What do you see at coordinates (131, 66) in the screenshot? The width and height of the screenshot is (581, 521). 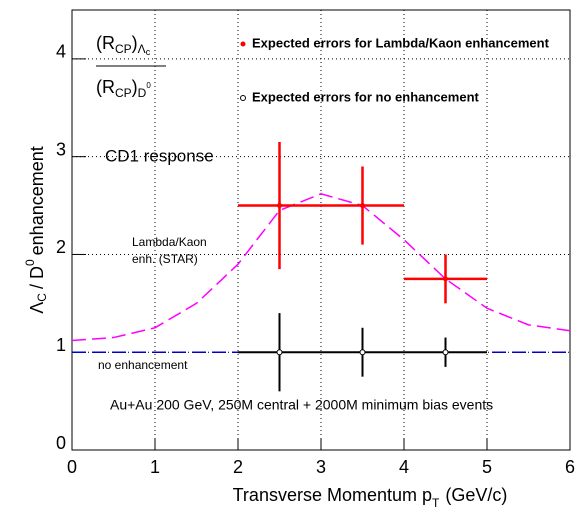 I see `formula: (RCP)Λc (RCP)D0` at bounding box center [131, 66].